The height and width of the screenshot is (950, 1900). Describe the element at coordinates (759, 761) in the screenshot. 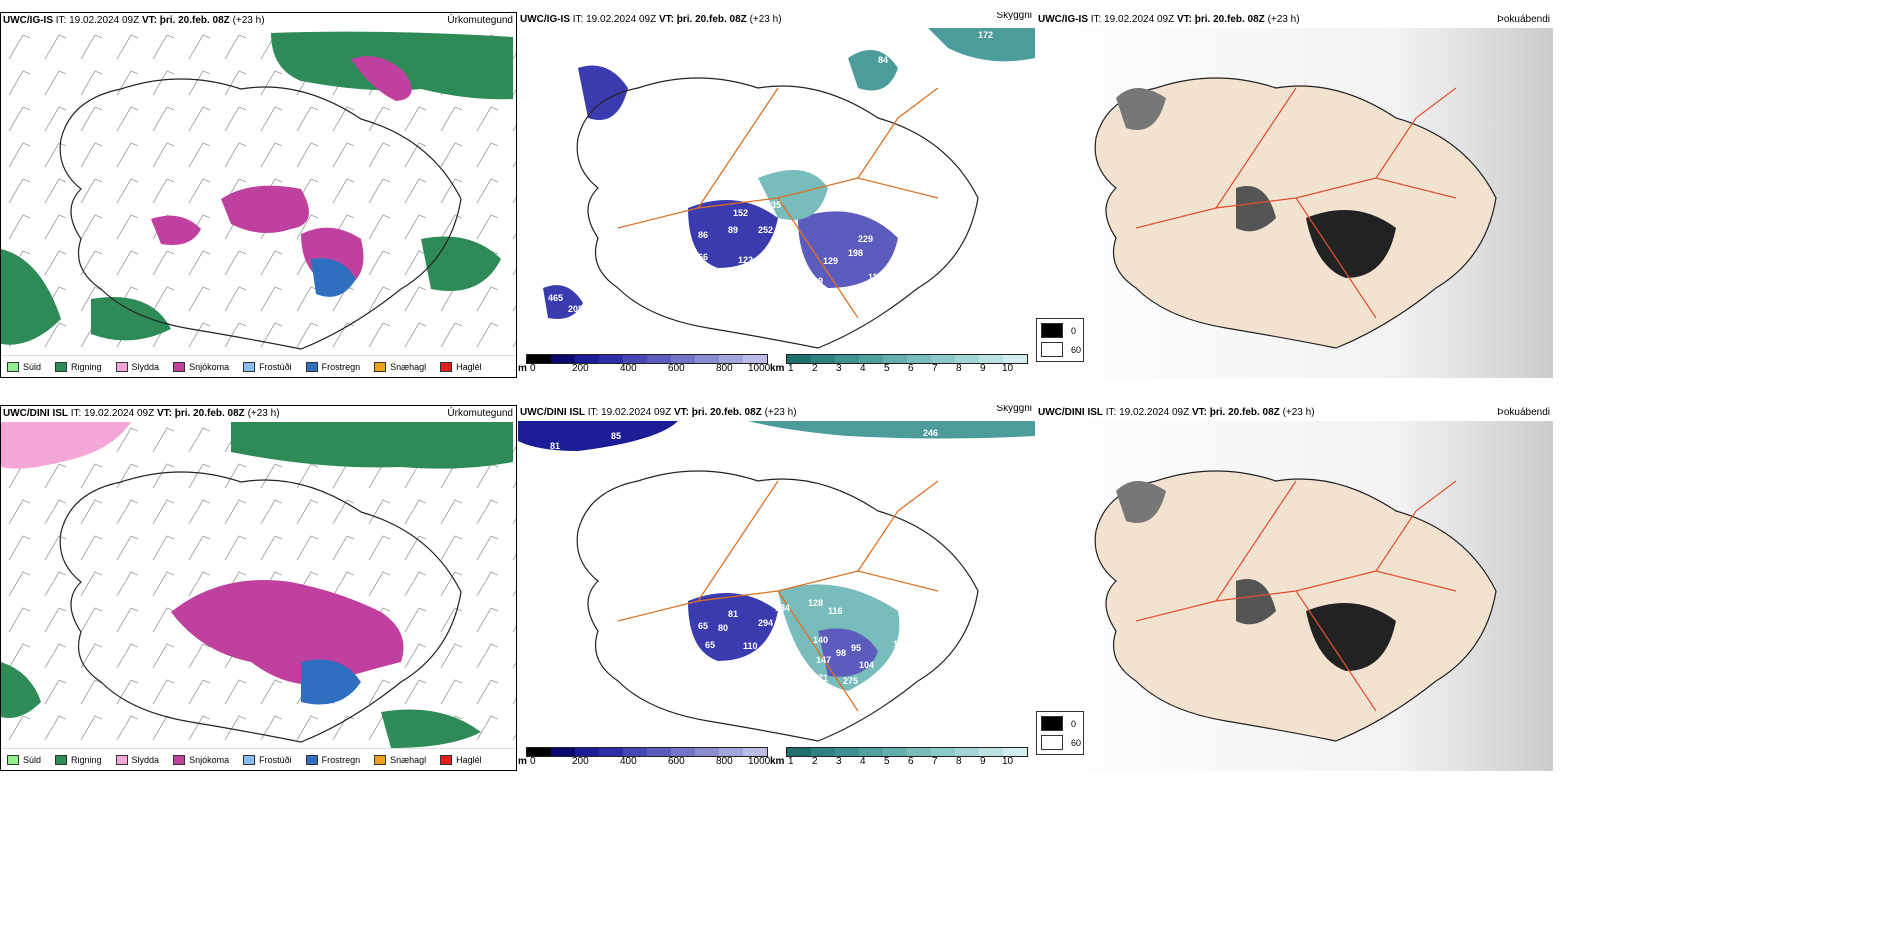

I see `tick-label: 1000` at that location.